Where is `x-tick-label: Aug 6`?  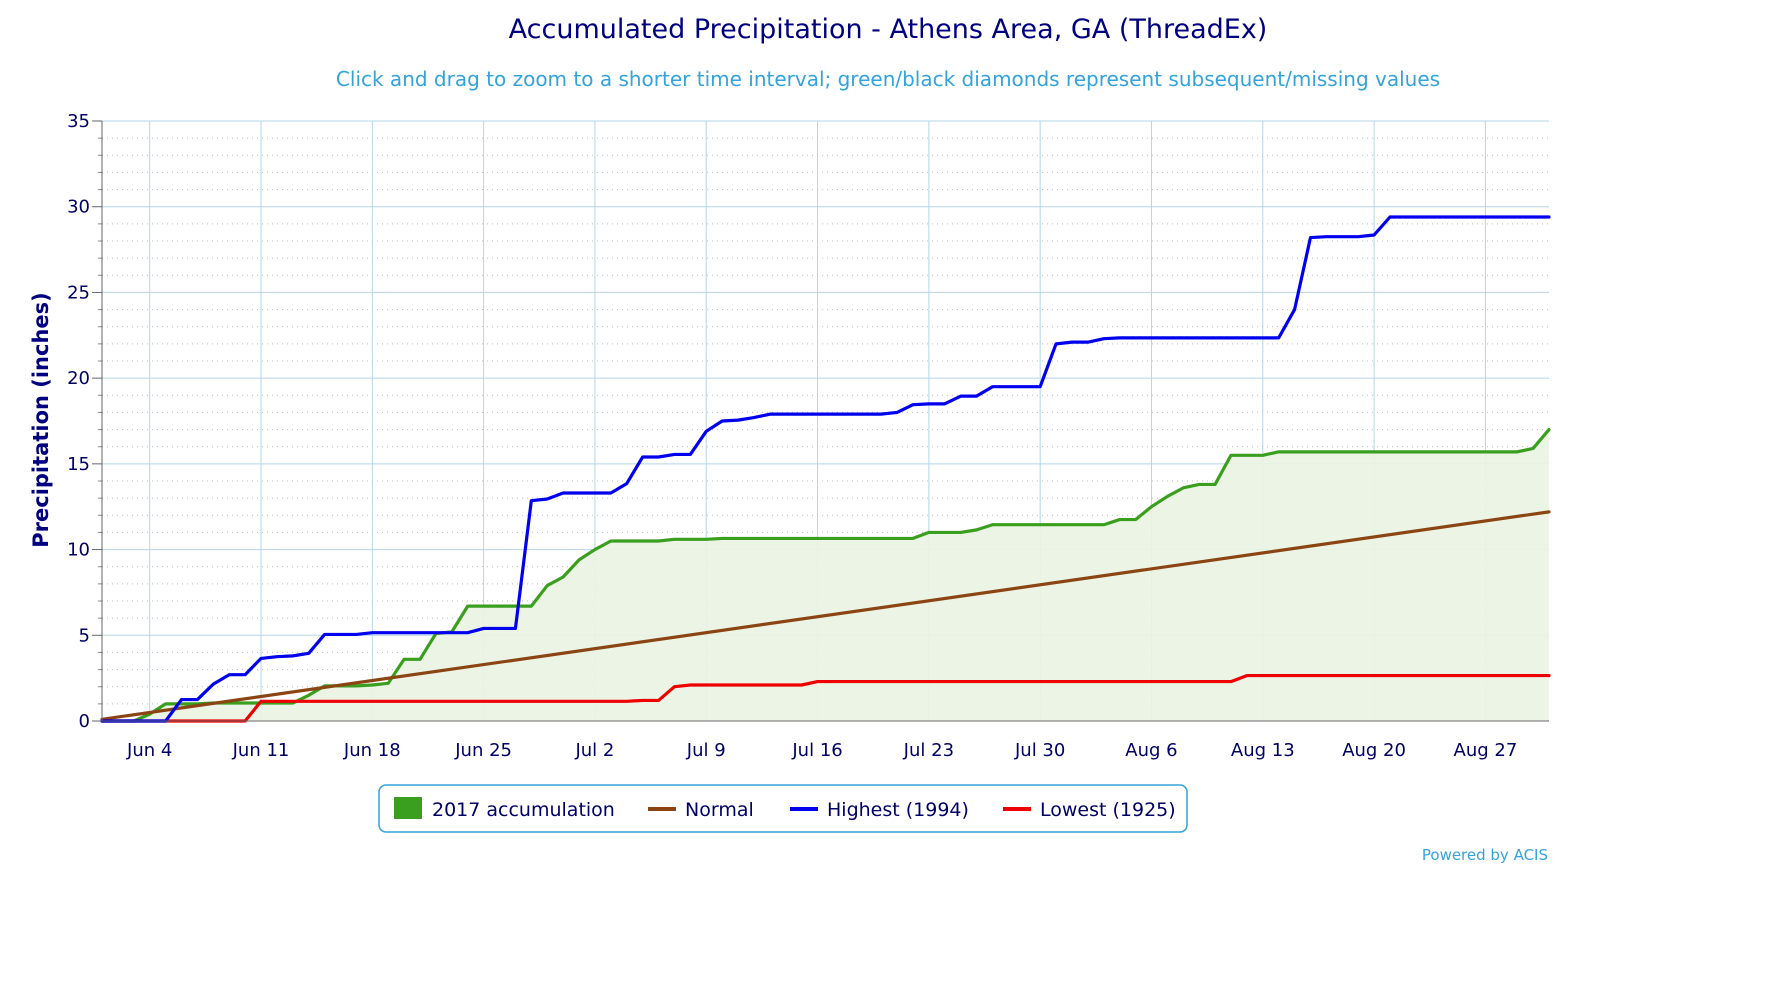 x-tick-label: Aug 6 is located at coordinates (1151, 750).